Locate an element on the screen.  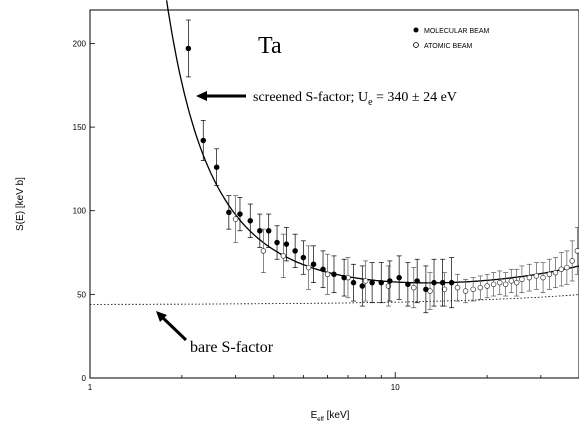
legend-label-atomic: ATOMIC BEAM is located at coordinates (448, 46).